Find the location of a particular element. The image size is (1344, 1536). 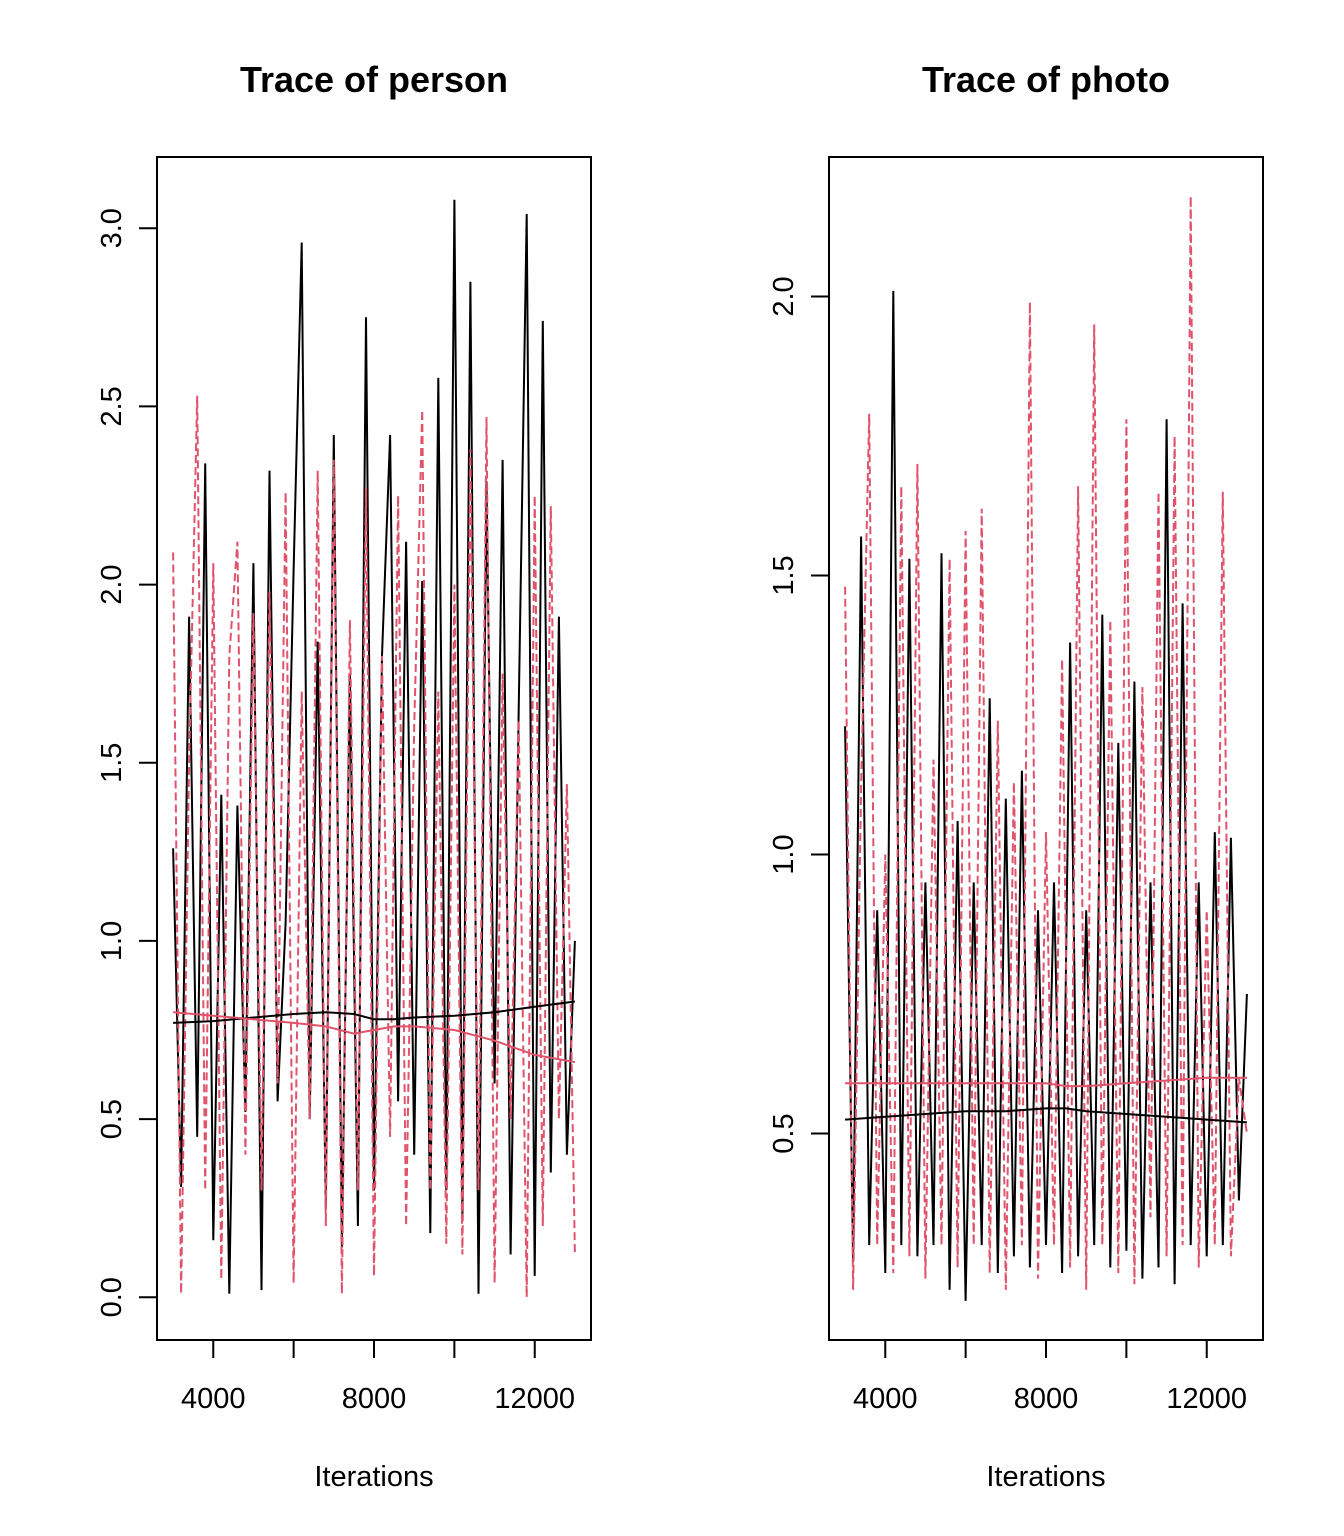

y-tick-label: 3.0 is located at coordinates (112, 228).